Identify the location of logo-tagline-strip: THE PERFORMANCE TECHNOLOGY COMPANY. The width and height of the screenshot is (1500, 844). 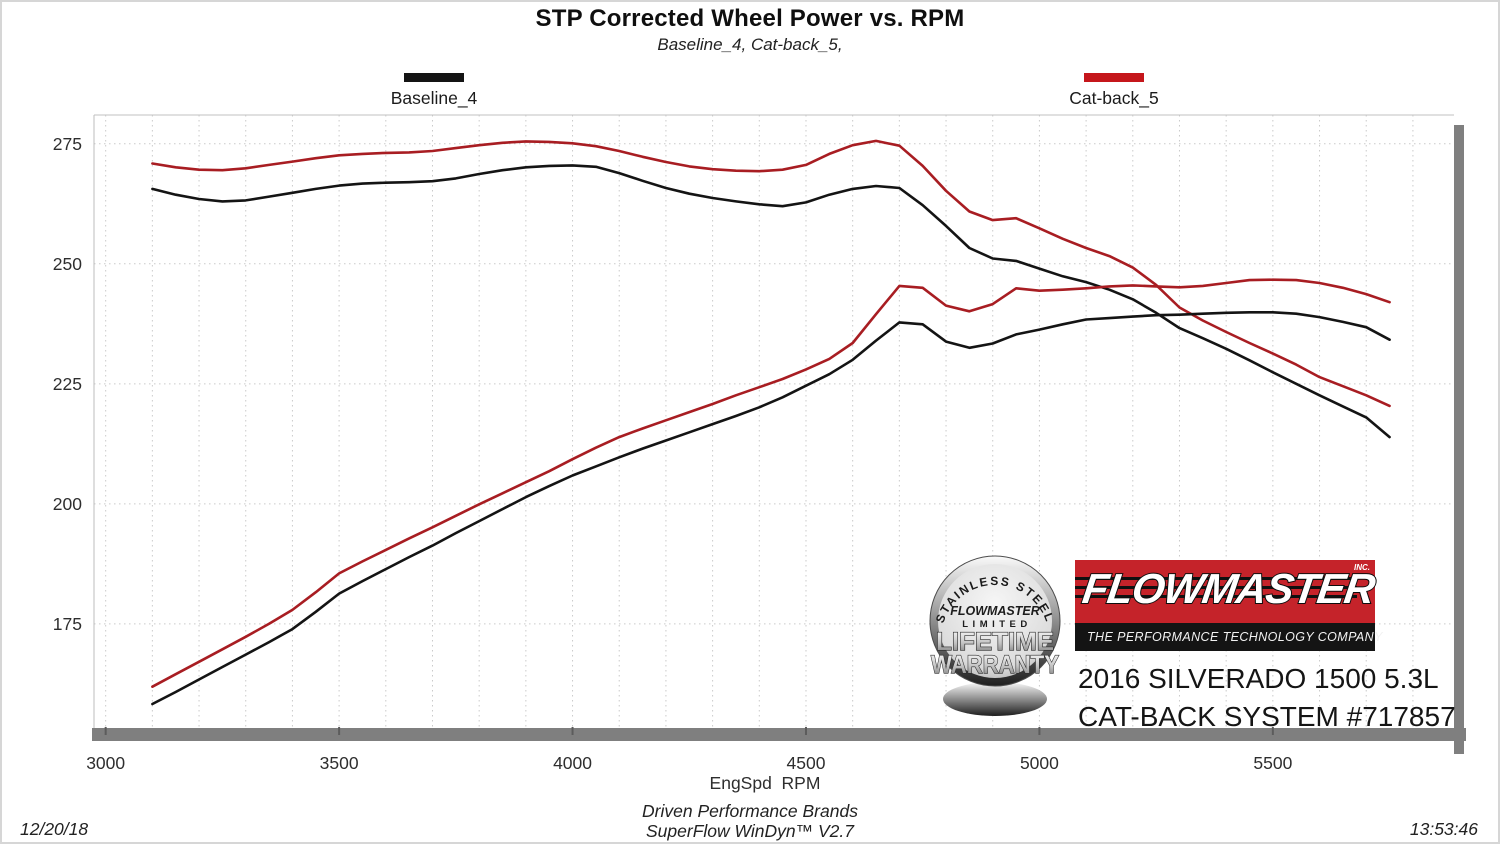
(1228, 637).